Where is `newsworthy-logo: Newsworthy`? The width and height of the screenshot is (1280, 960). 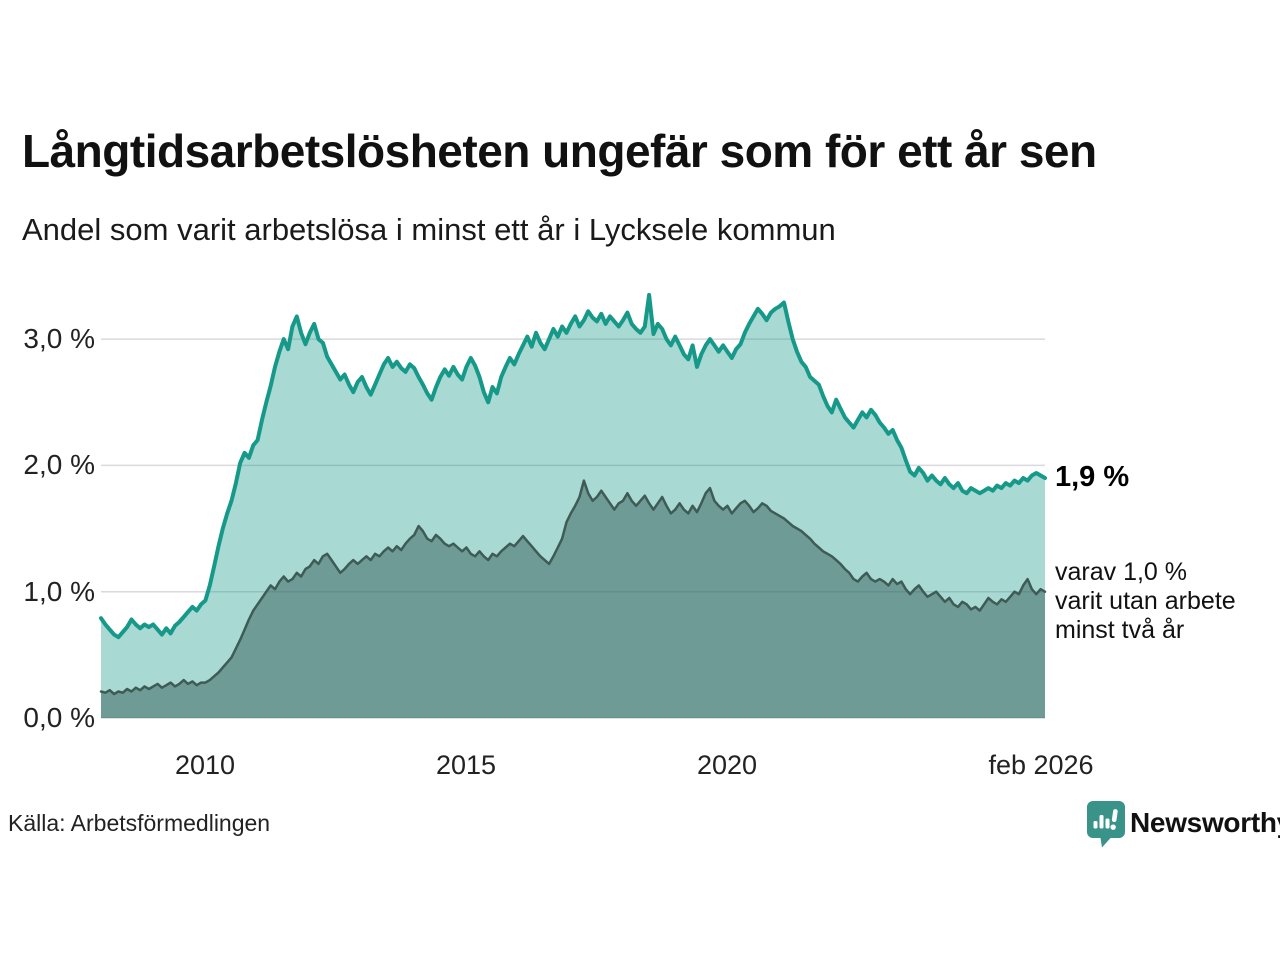 newsworthy-logo: Newsworthy is located at coordinates (1183, 824).